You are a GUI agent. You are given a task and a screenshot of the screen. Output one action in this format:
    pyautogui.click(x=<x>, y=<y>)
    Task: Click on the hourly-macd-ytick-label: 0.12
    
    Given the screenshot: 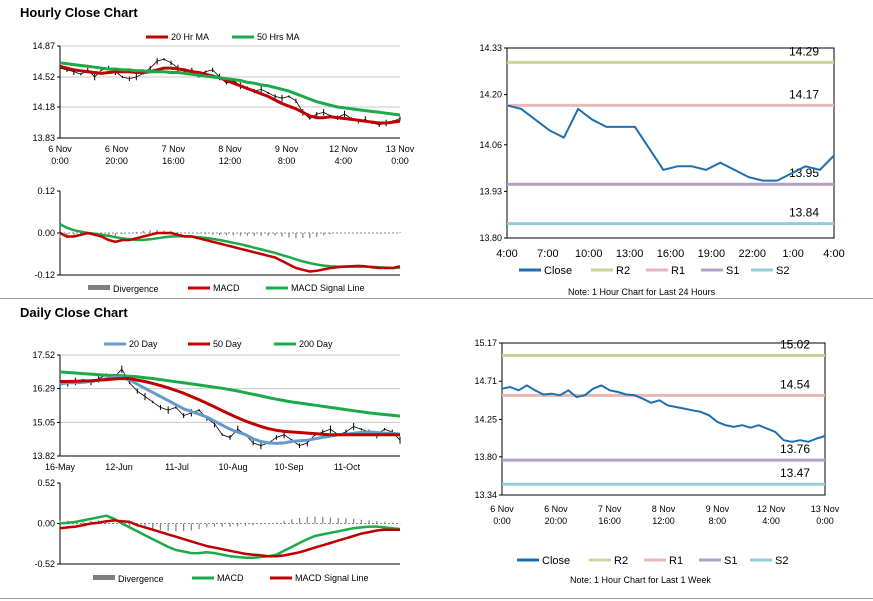 What is the action you would take?
    pyautogui.click(x=46, y=191)
    